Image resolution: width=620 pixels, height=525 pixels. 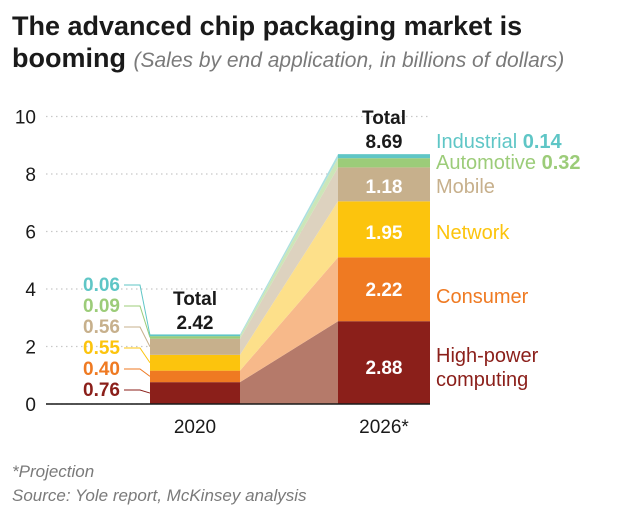 I want to click on y-tick-label: 0, so click(x=30, y=405).